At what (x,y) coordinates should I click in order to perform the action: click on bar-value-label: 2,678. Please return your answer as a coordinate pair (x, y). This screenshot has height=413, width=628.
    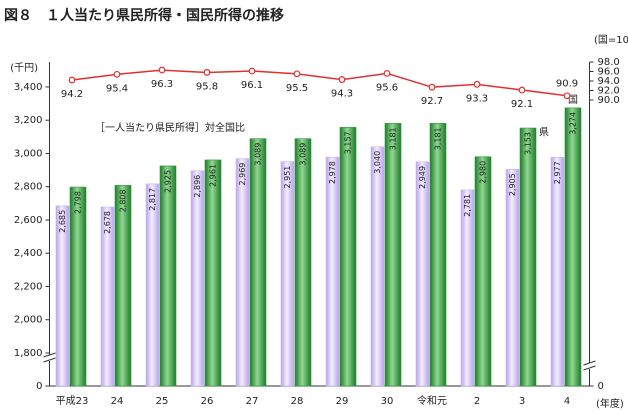
    Looking at the image, I should click on (107, 222).